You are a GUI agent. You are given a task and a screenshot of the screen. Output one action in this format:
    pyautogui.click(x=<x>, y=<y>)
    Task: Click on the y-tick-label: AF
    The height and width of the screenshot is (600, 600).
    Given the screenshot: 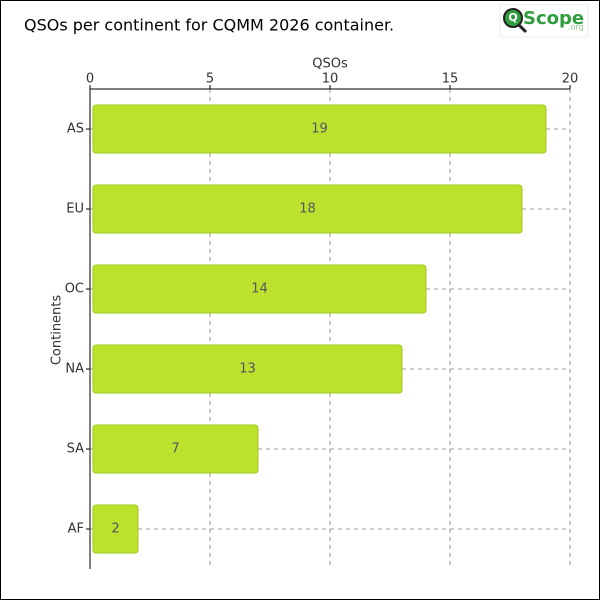 What is the action you would take?
    pyautogui.click(x=76, y=529)
    